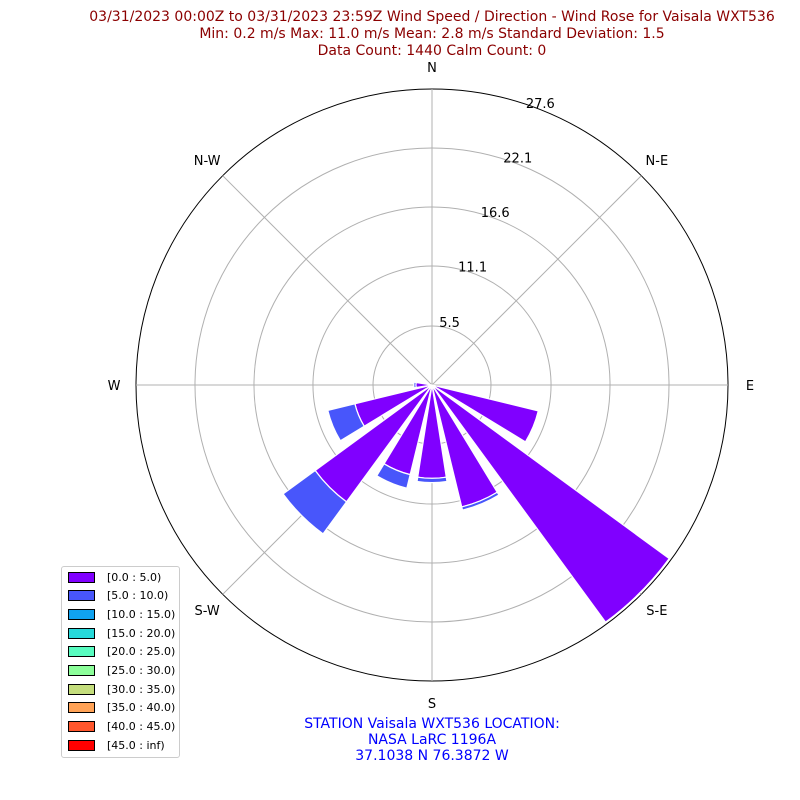  I want to click on direction-label-n: N, so click(432, 68).